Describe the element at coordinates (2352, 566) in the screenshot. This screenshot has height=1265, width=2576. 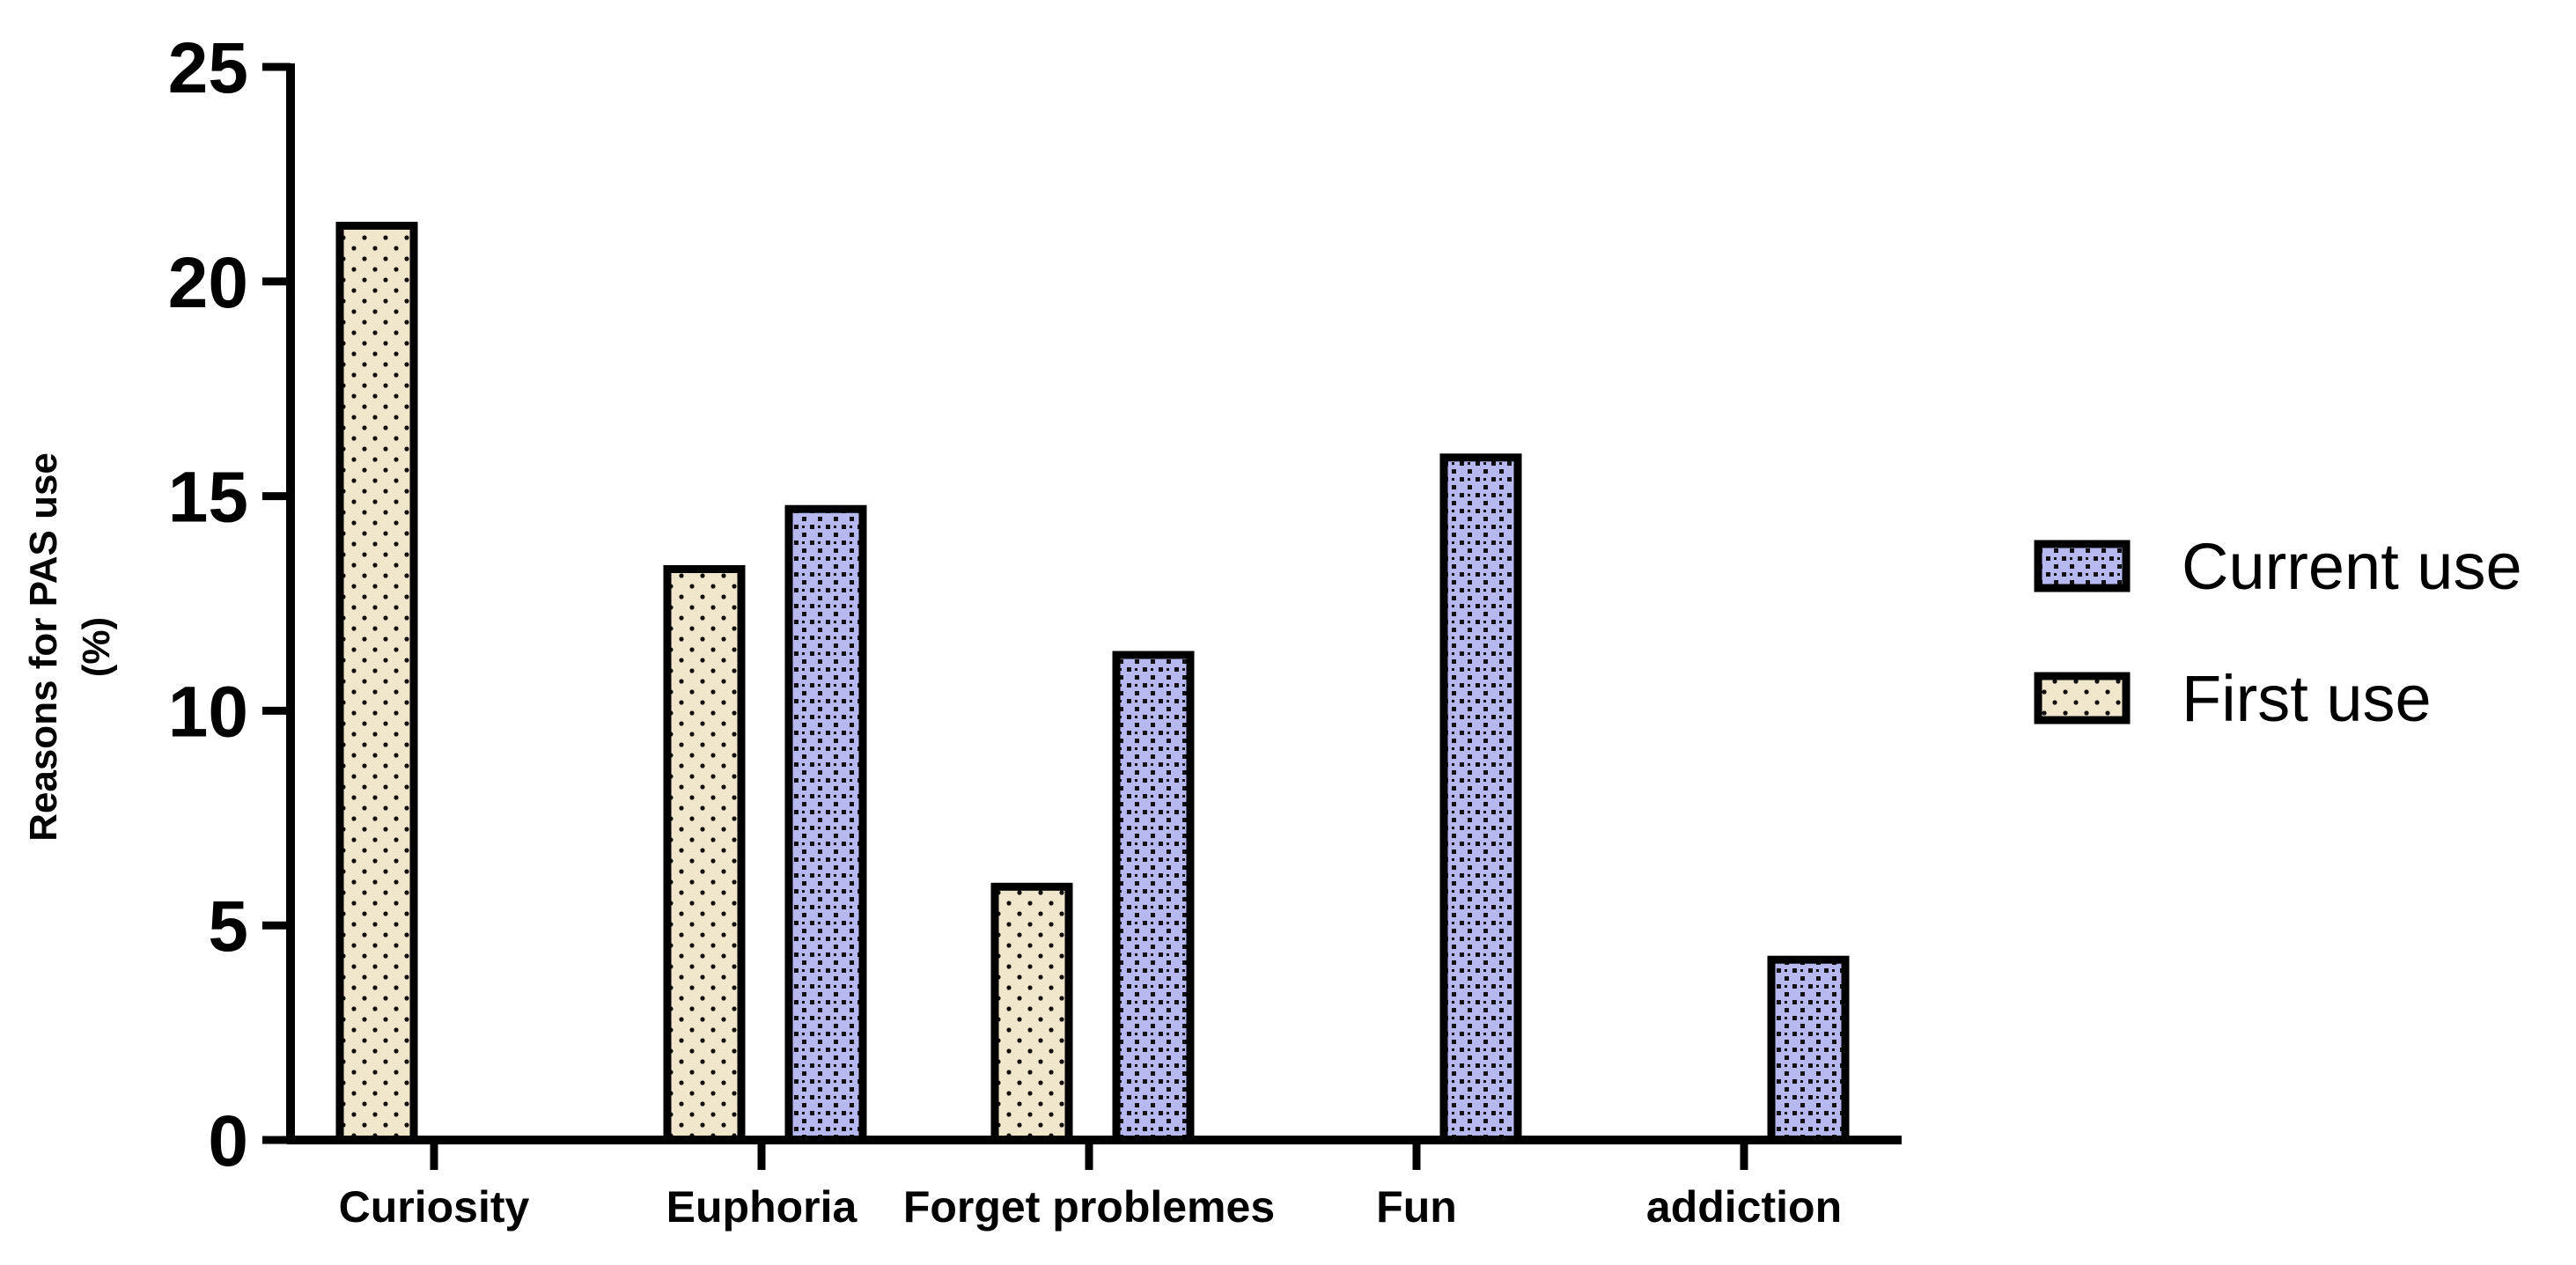
I see `legend-label-current-use: Current use` at that location.